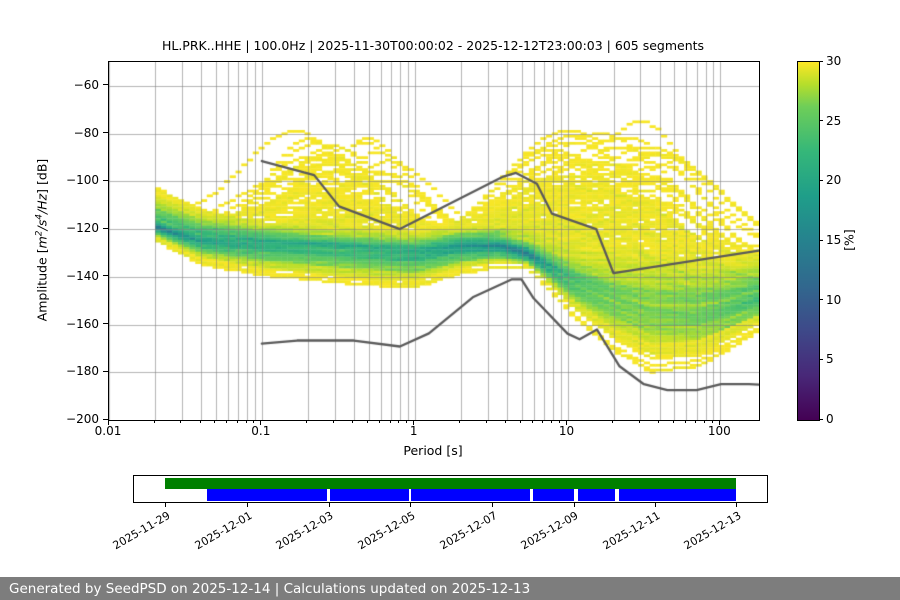 The height and width of the screenshot is (600, 900). I want to click on y-axis-label-part: m, so click(42, 242).